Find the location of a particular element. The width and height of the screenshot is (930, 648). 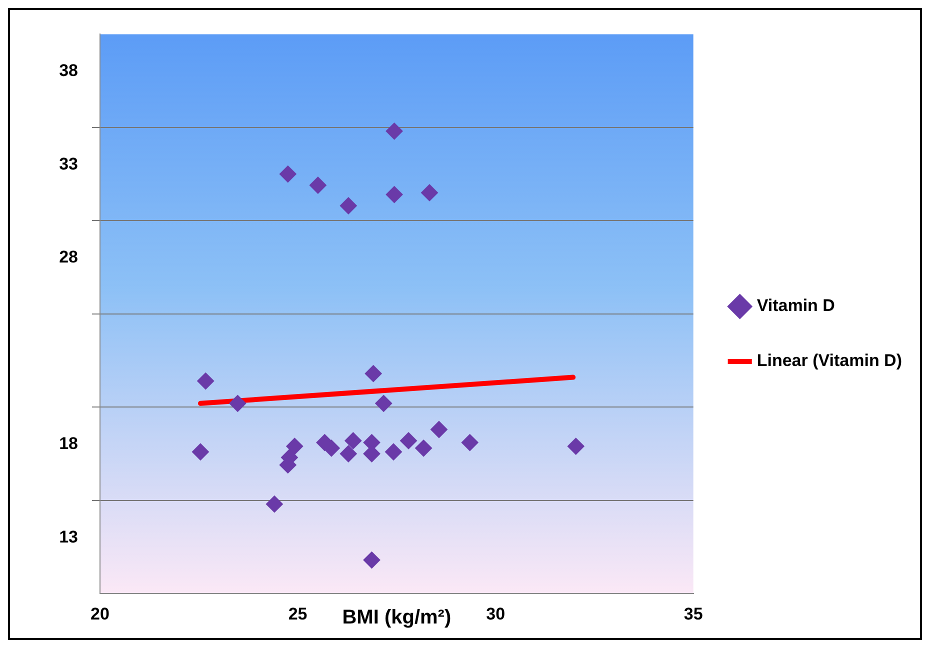

x-tick-label: 35 is located at coordinates (693, 614).